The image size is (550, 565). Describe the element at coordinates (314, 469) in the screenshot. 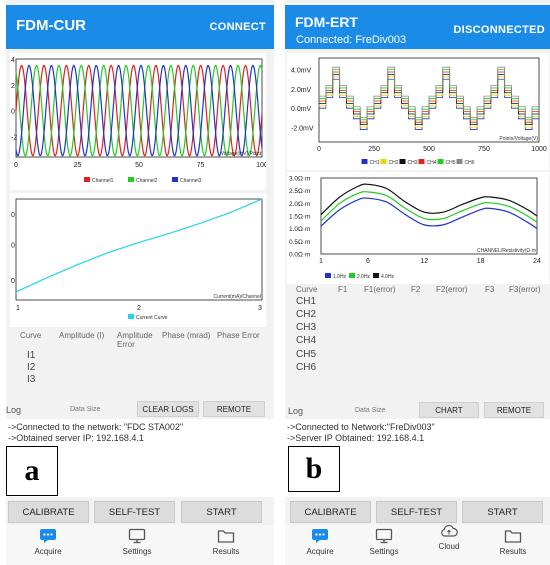

I see `panel-letter-b: b` at that location.